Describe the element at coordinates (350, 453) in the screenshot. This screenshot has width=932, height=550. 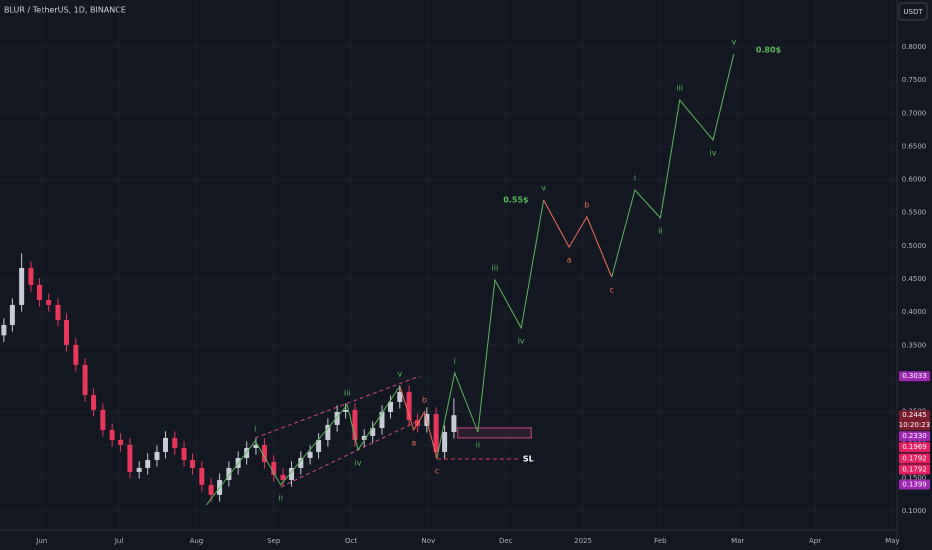
I see `channel-lower` at that location.